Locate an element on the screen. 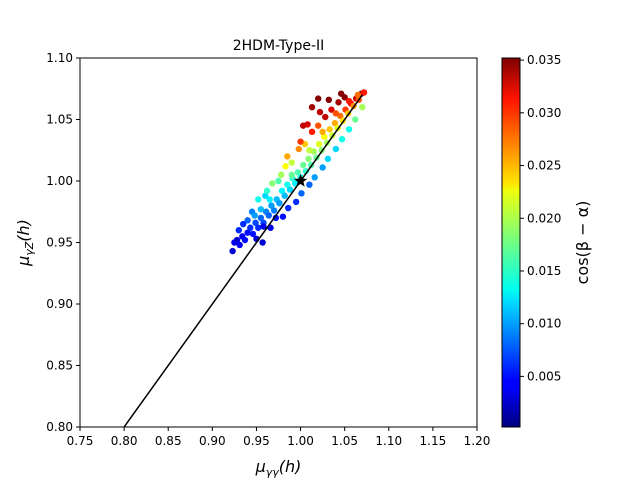 The width and height of the screenshot is (640, 480). y-tick-label: 0.90 is located at coordinates (59, 304).